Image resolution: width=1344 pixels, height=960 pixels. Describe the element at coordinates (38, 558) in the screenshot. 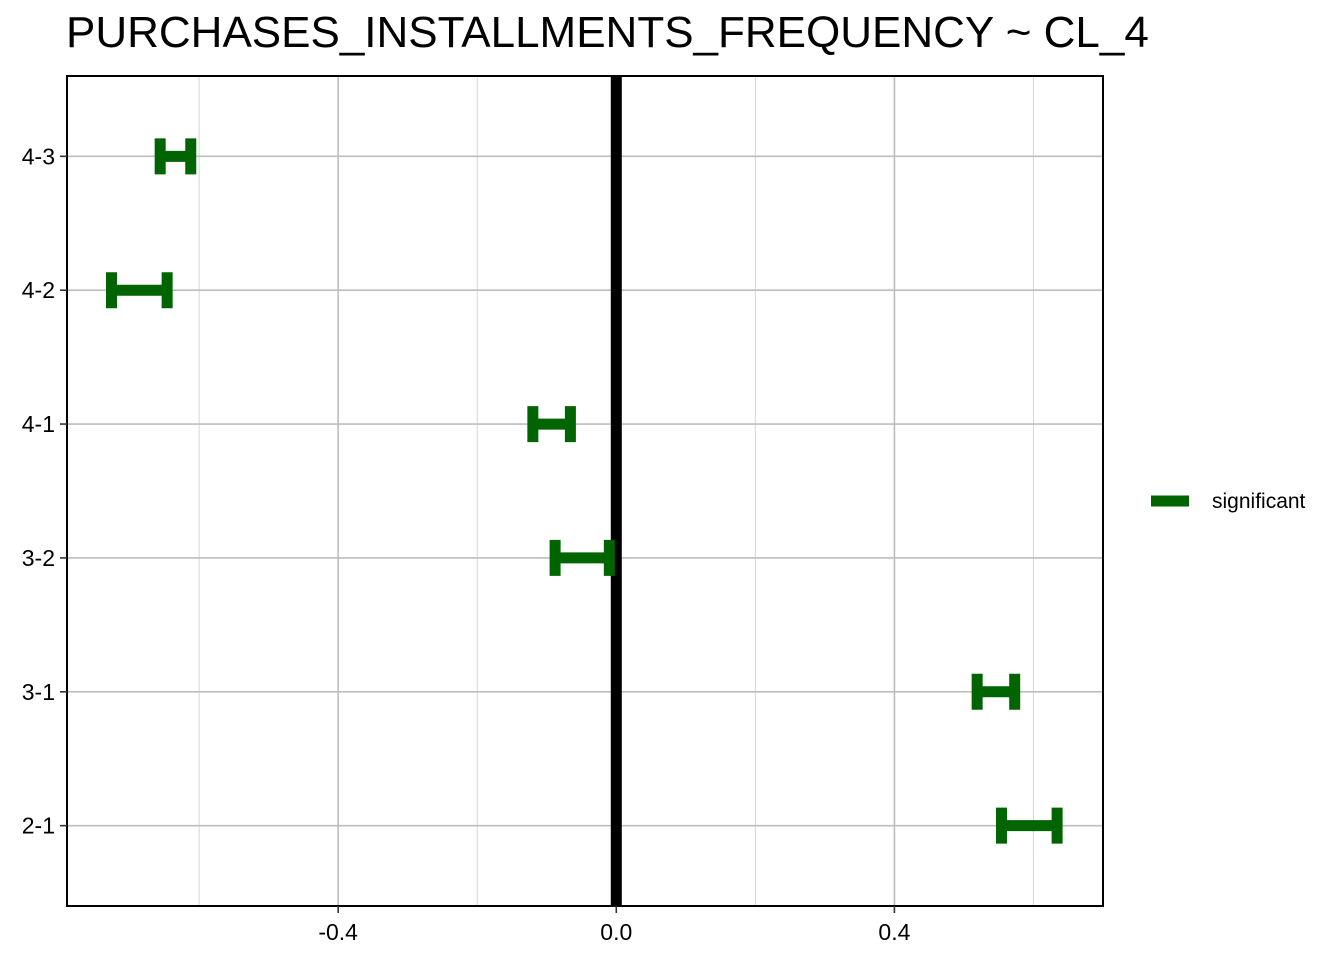

I see `y-tick-label: 3-2` at that location.